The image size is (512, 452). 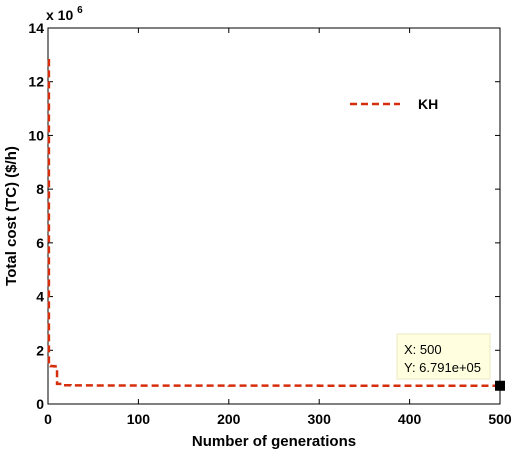 What do you see at coordinates (40, 243) in the screenshot?
I see `y-tick-label: 6` at bounding box center [40, 243].